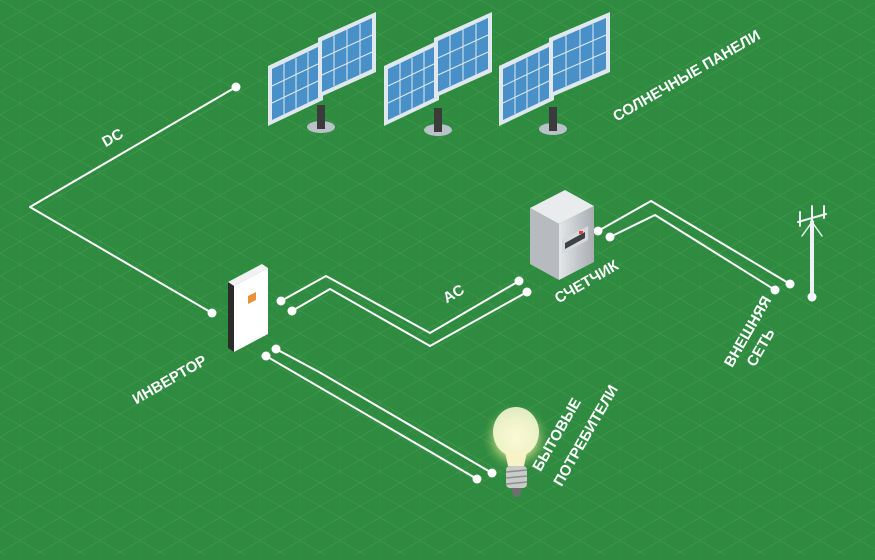  What do you see at coordinates (133, 200) in the screenshot?
I see `dc-wire` at bounding box center [133, 200].